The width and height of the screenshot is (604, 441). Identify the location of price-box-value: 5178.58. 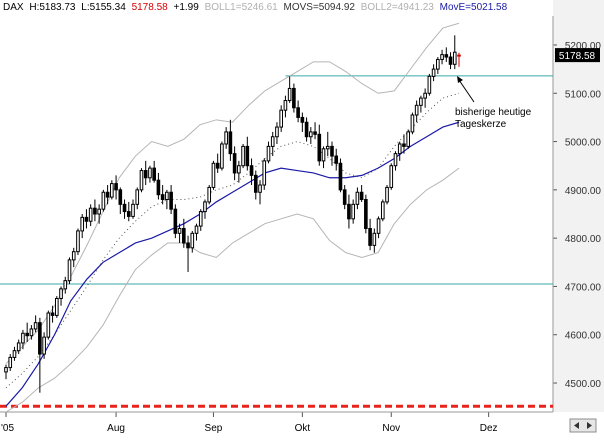
(577, 56).